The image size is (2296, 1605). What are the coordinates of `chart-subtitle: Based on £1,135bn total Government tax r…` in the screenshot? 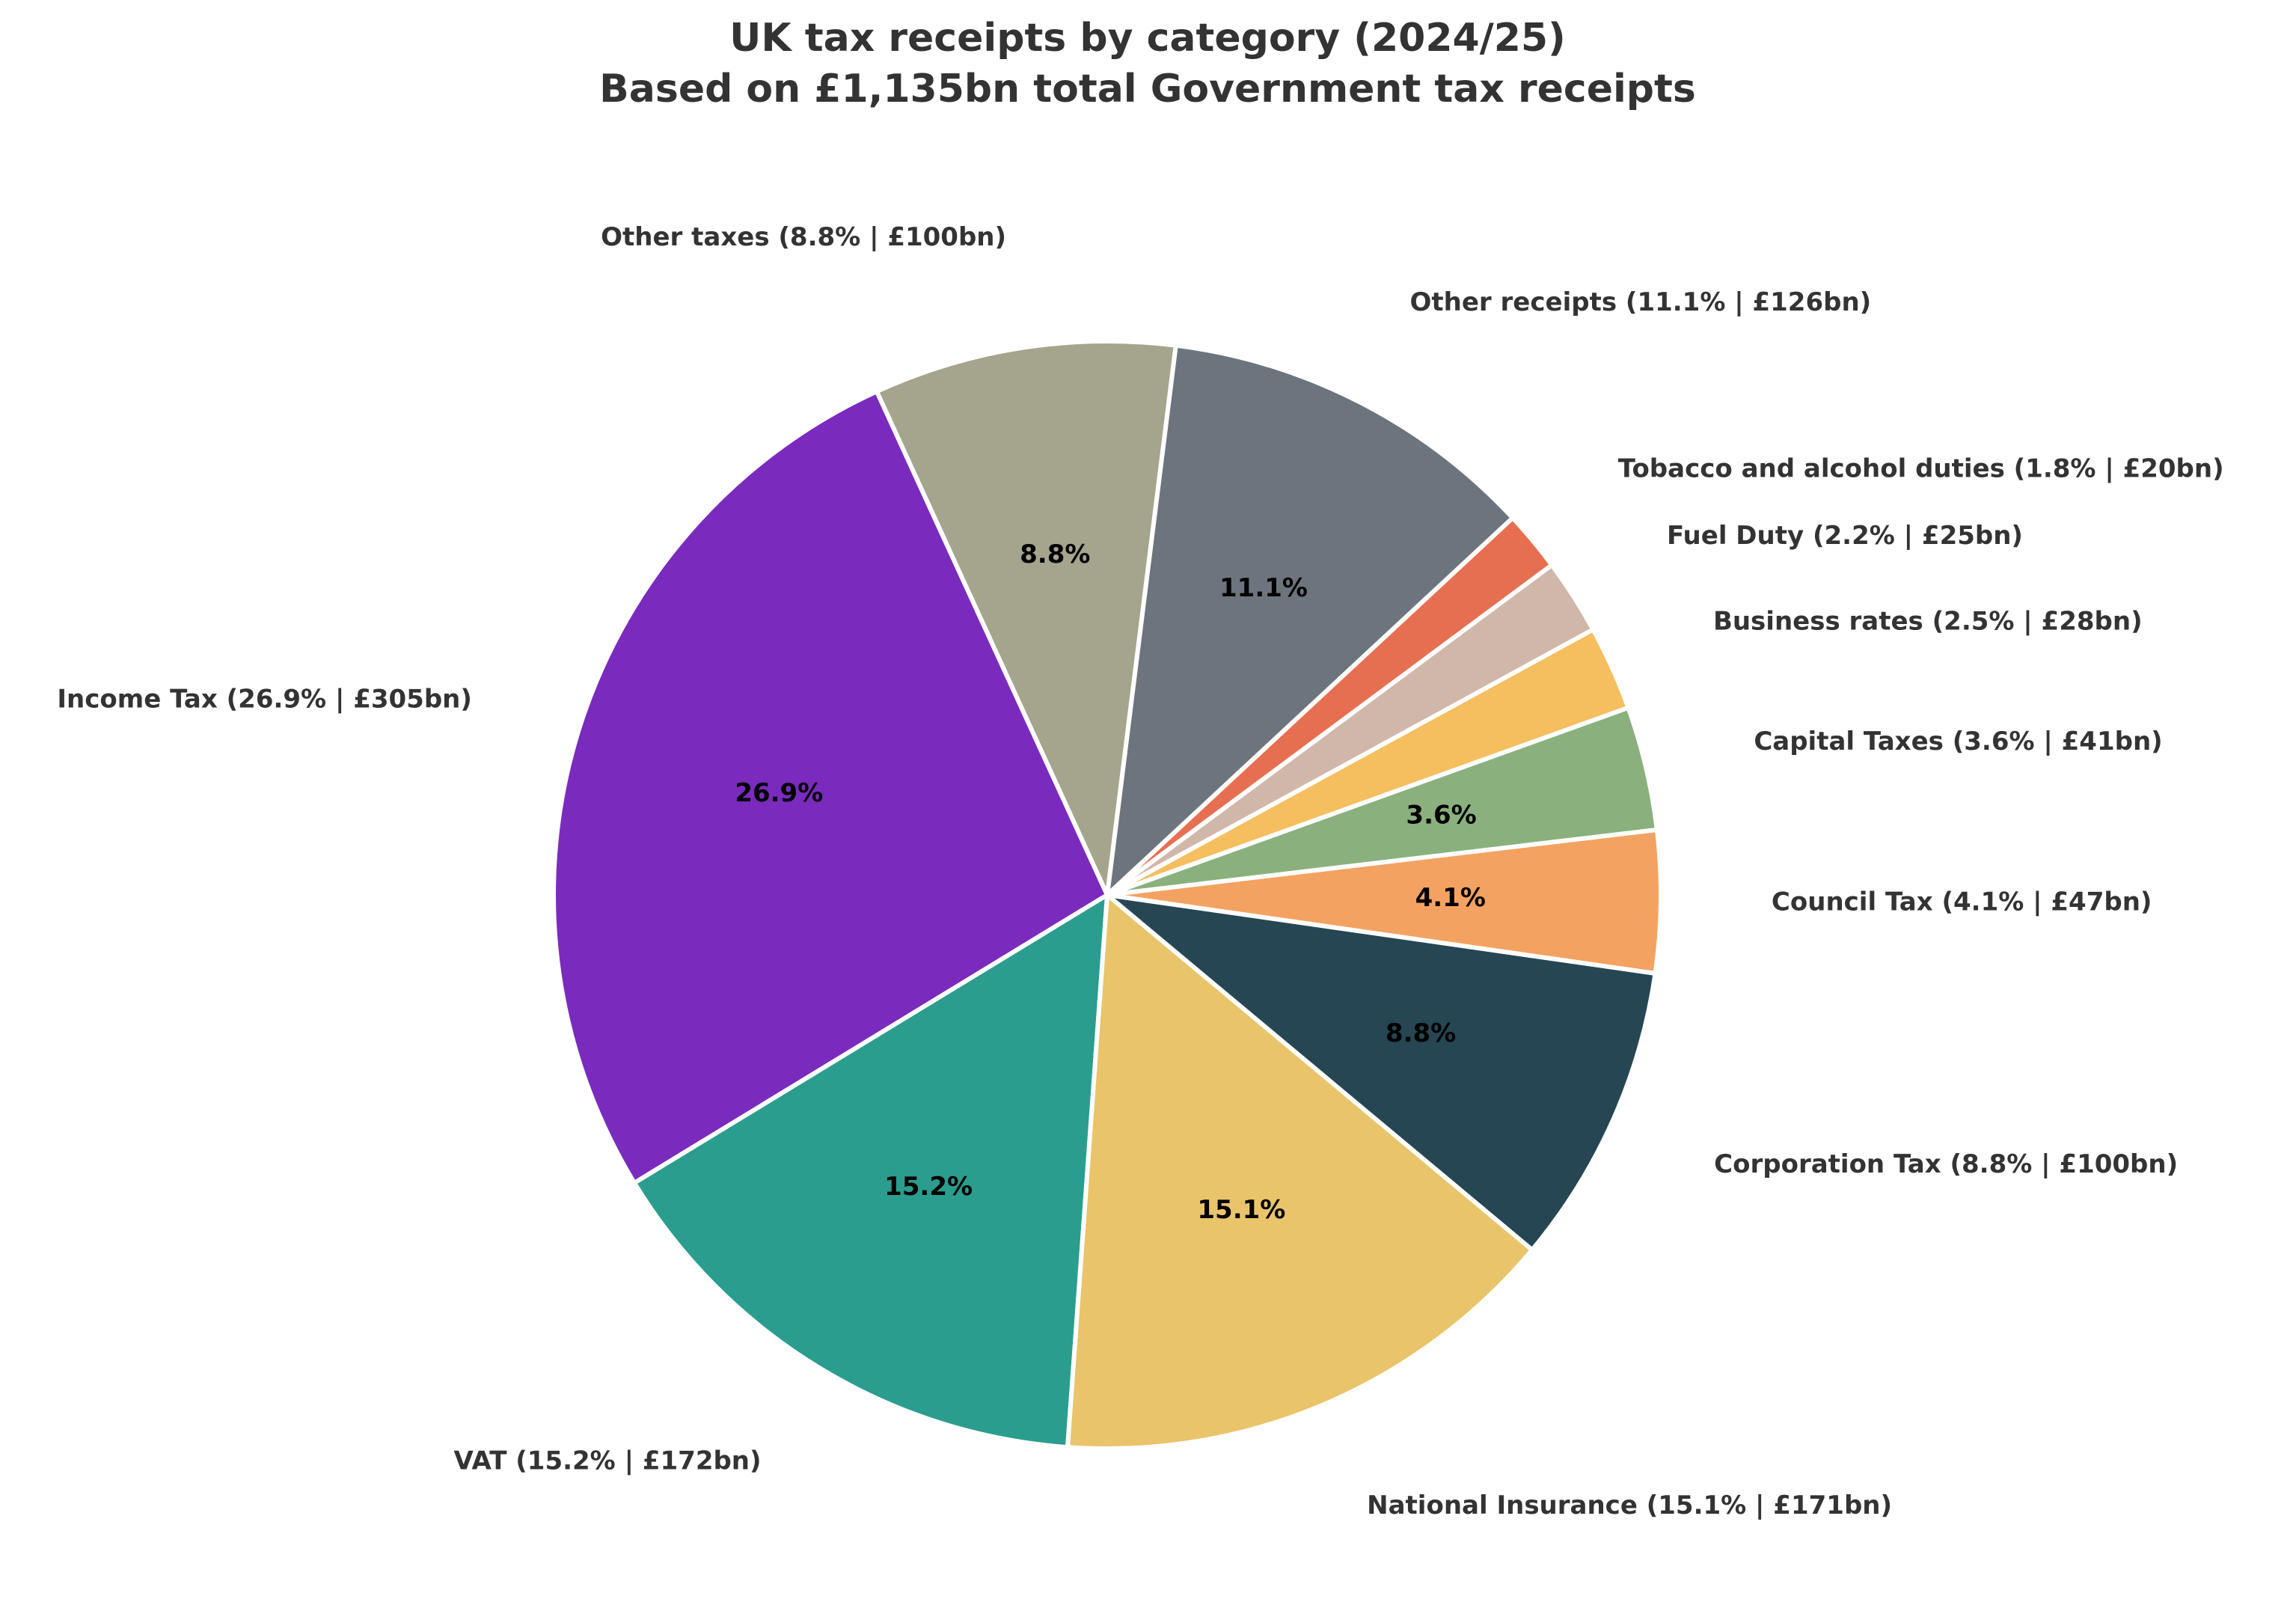 It's located at (1147, 89).